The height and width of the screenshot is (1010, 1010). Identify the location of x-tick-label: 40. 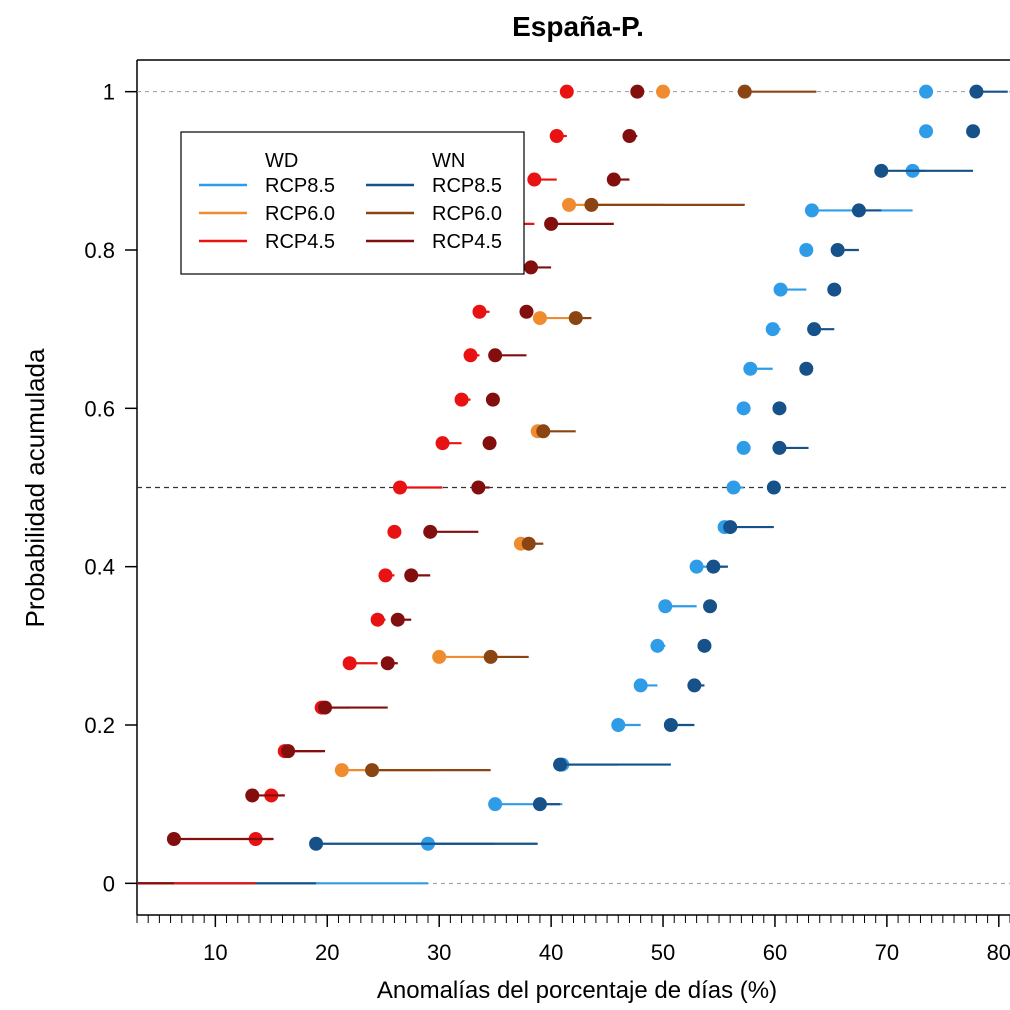
(551, 952).